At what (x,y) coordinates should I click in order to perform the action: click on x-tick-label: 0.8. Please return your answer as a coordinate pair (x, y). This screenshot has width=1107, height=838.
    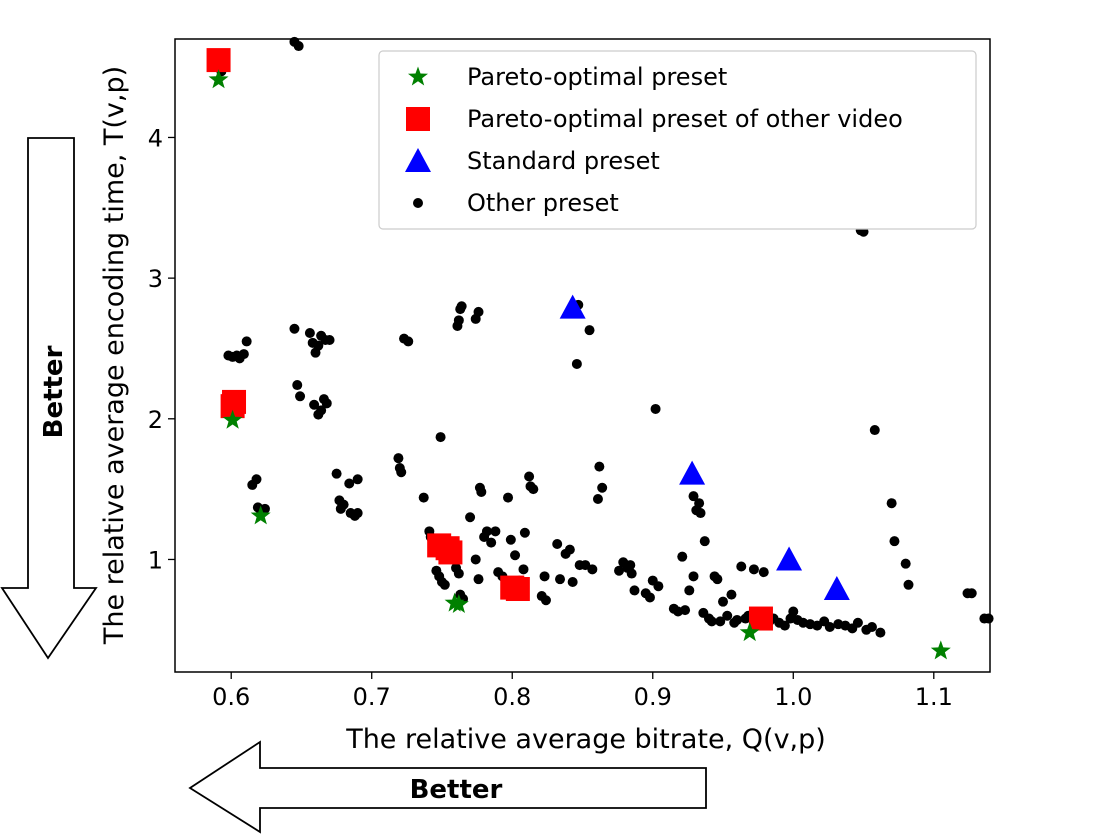
    Looking at the image, I should click on (512, 697).